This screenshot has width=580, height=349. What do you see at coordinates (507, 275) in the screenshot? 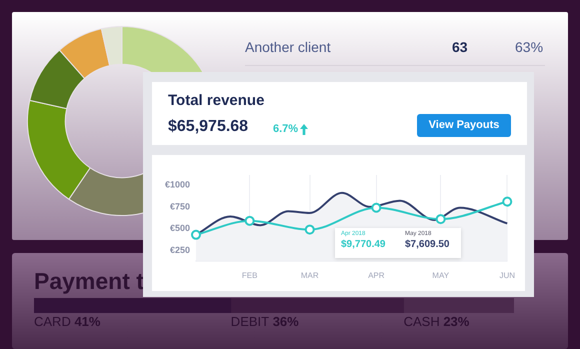
I see `x-tick-label: JUN` at bounding box center [507, 275].